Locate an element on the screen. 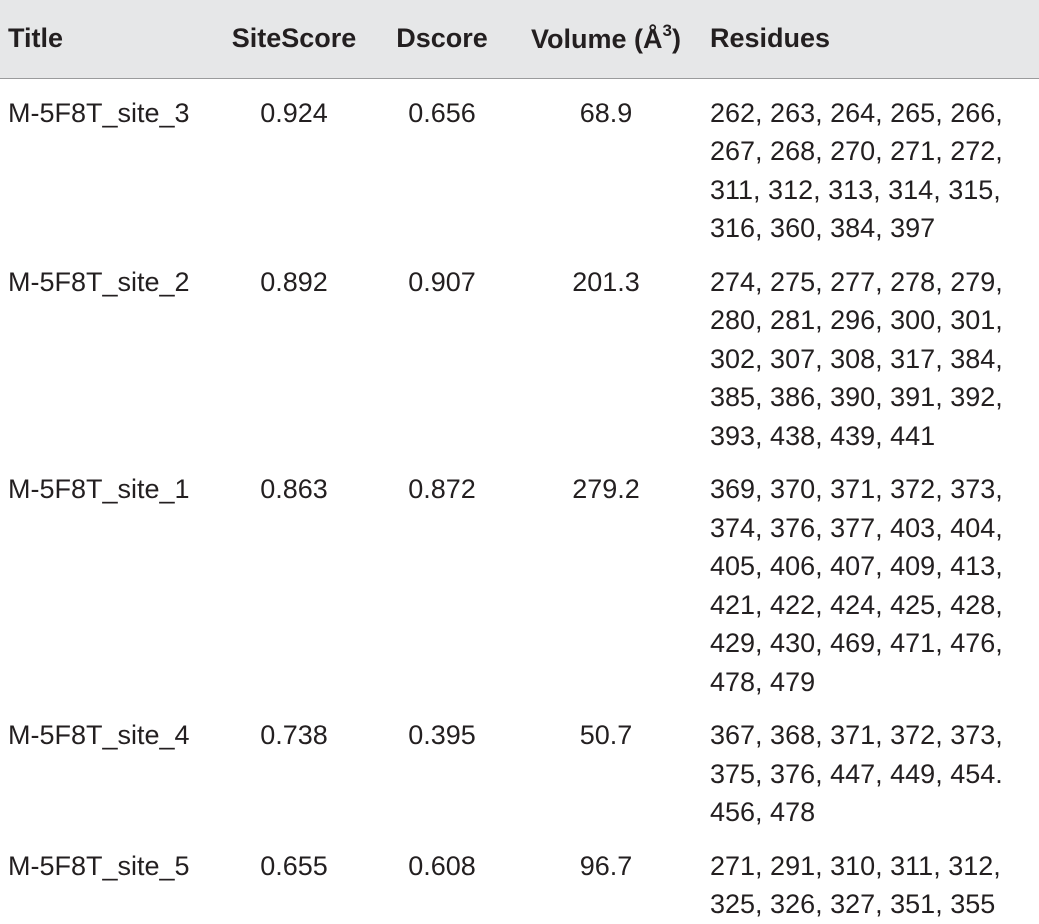  cell-volume: 96.7 is located at coordinates (606, 865).